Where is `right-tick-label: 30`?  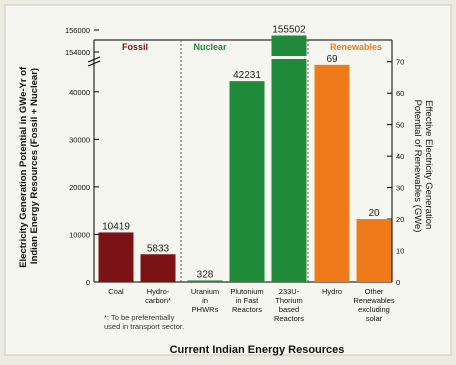
right-tick-label: 30 is located at coordinates (400, 188).